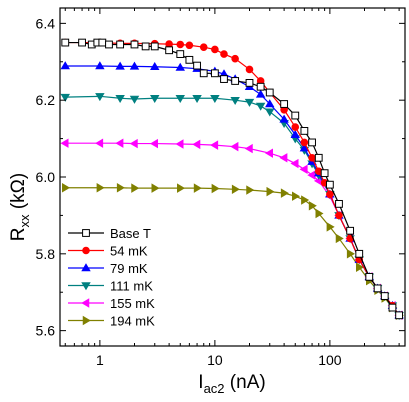 This screenshot has width=409, height=402. I want to click on legend-label: Base T, so click(130, 233).